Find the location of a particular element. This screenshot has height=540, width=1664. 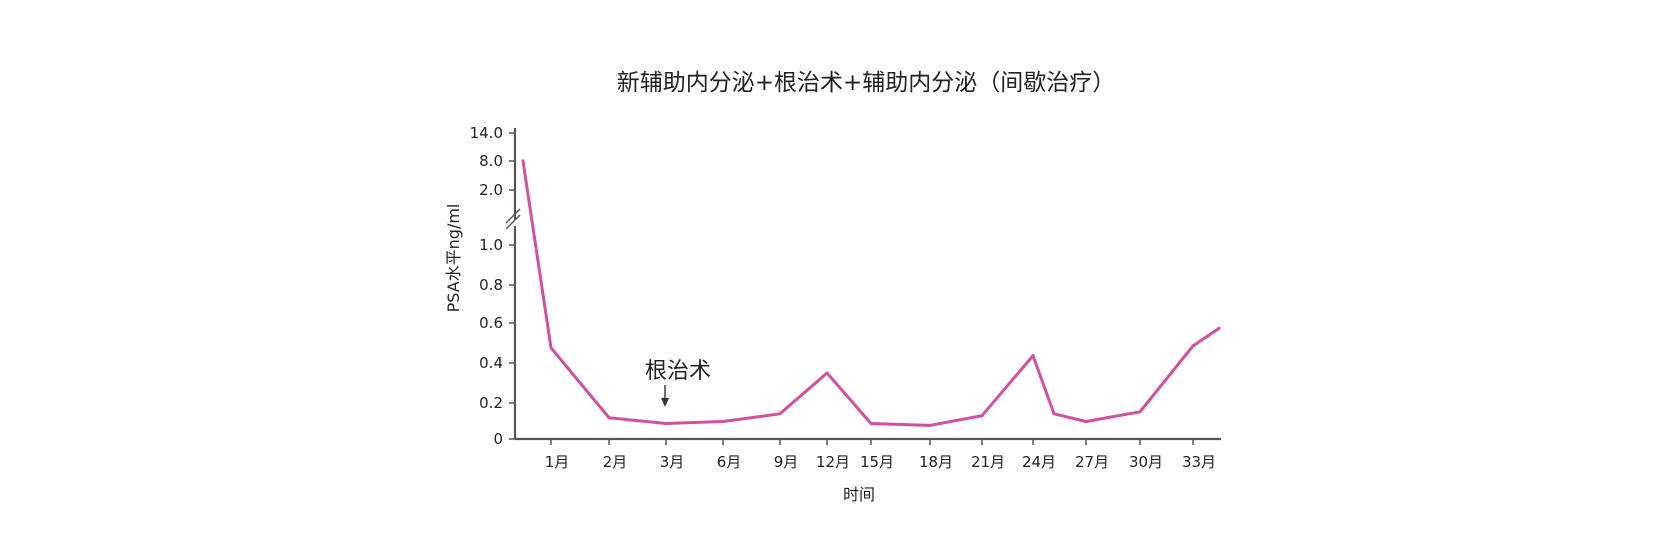

y-tick-label: 8.0 is located at coordinates (491, 161).